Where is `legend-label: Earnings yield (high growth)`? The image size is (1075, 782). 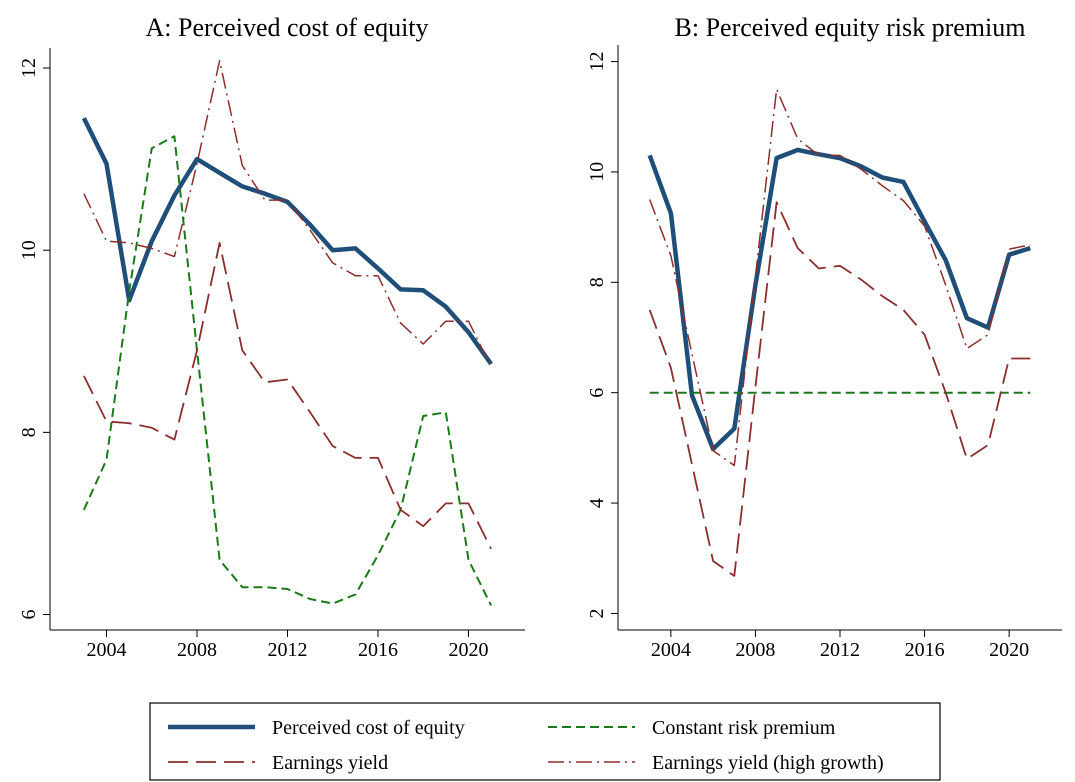
legend-label: Earnings yield (high growth) is located at coordinates (768, 763).